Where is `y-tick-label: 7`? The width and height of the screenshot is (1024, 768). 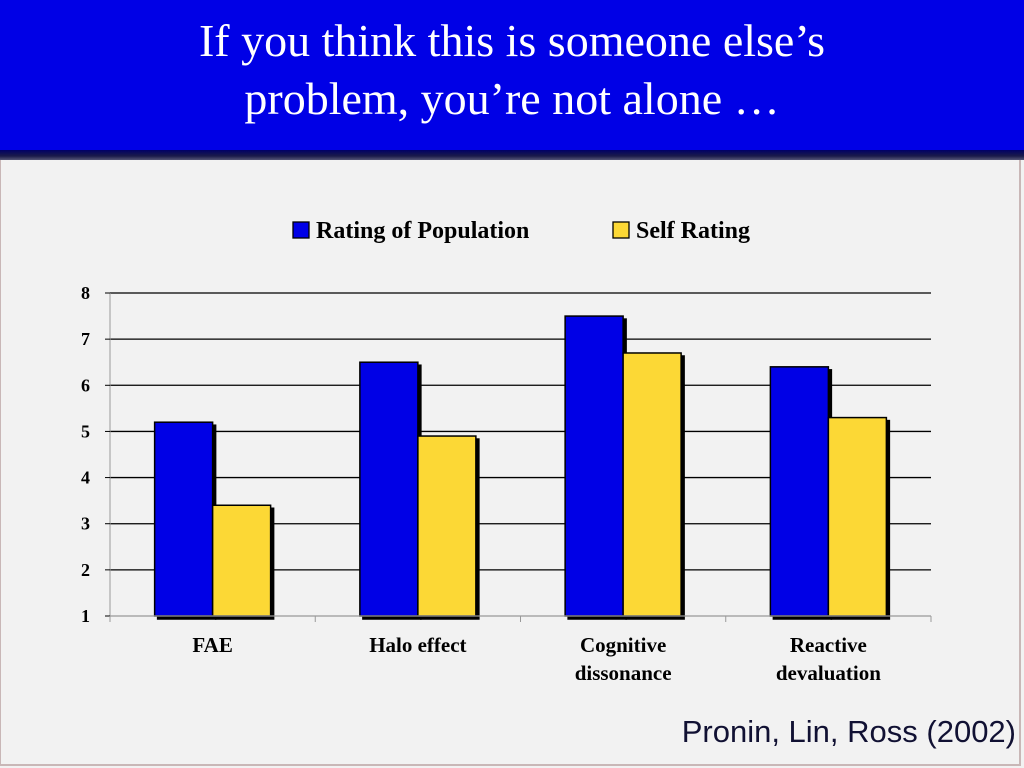
y-tick-label: 7 is located at coordinates (85, 339).